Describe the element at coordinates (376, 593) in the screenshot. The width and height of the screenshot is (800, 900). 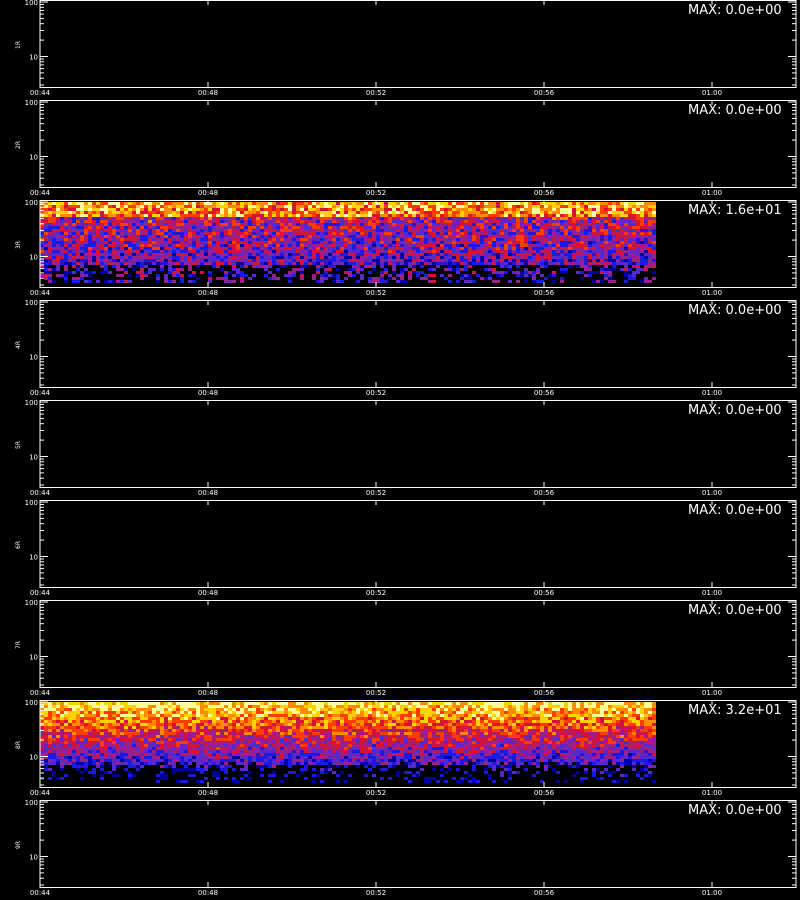
I see `x-tick-label: 00:52` at that location.